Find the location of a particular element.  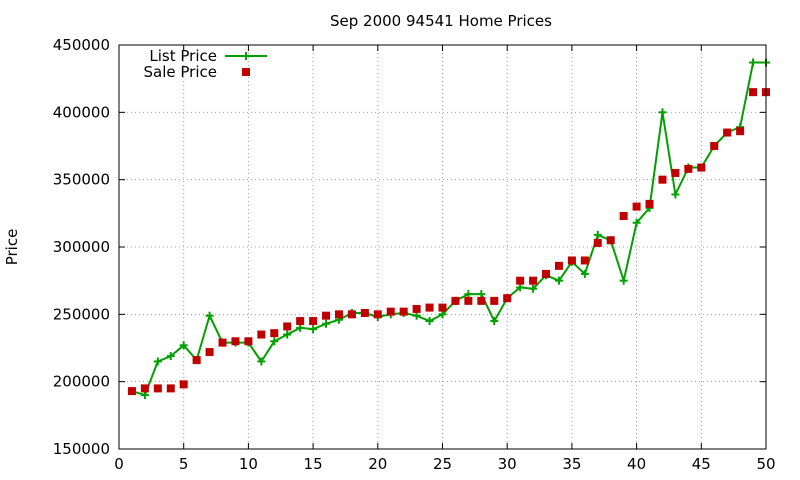

legend-marker is located at coordinates (246, 56).